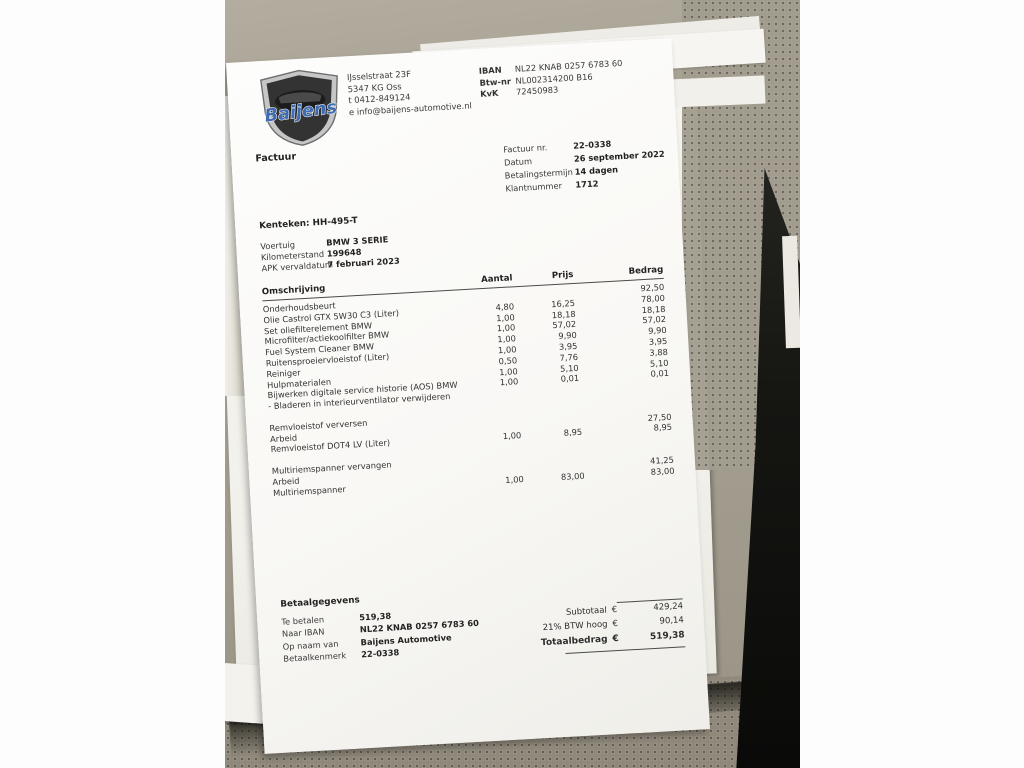  I want to click on registration-label: KvK, so click(489, 93).